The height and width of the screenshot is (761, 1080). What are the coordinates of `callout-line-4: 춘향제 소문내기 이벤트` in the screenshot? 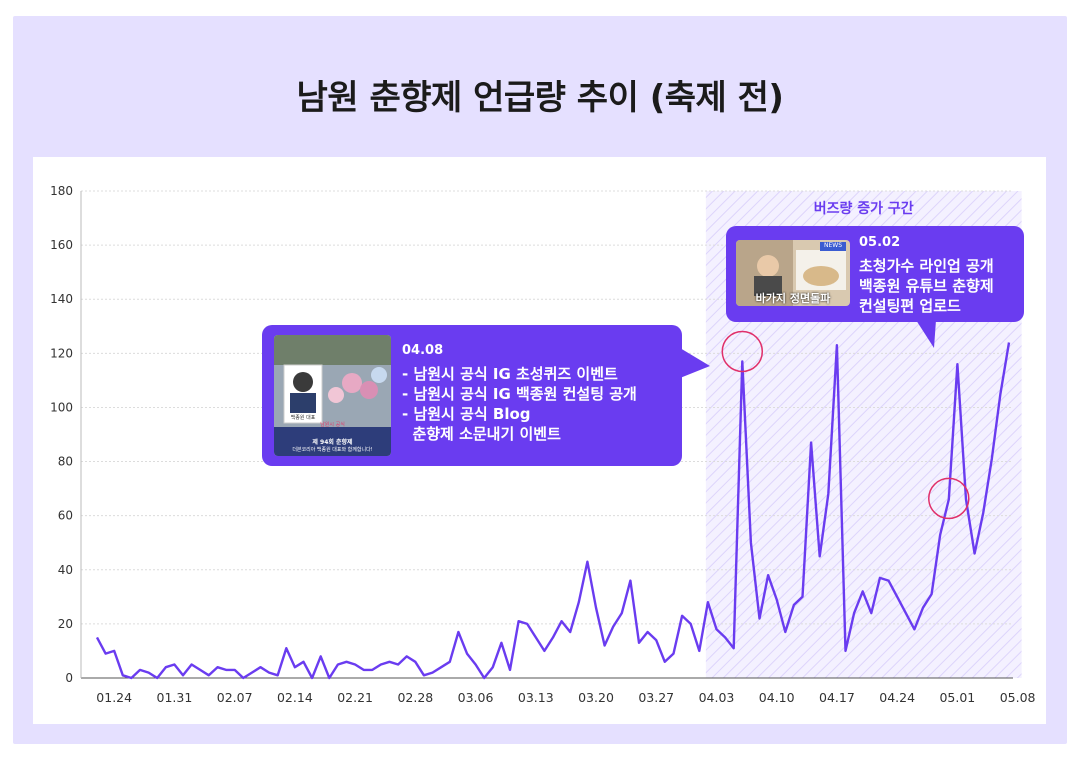 It's located at (481, 434).